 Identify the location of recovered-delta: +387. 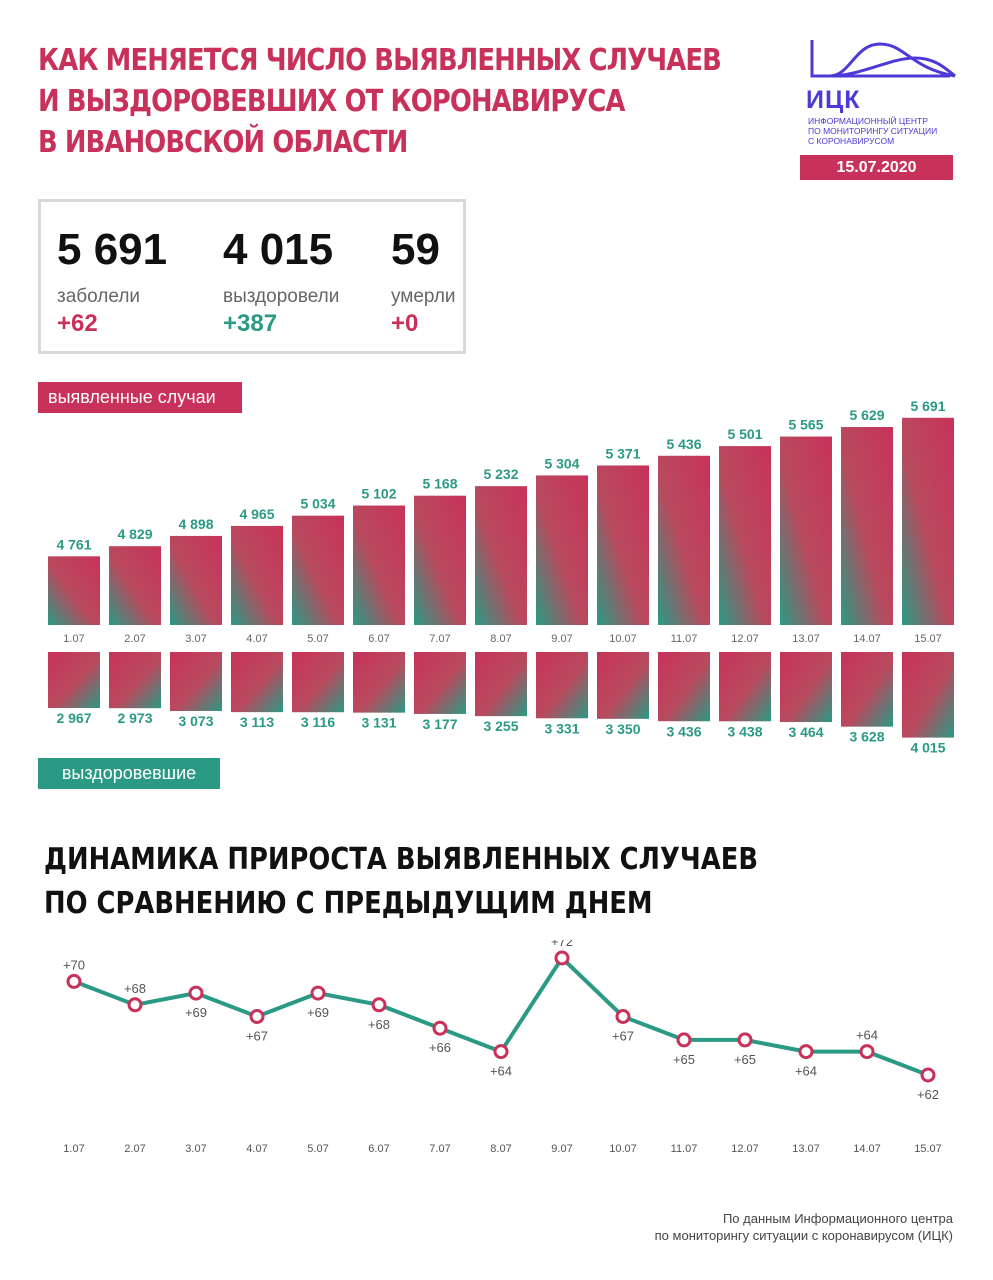
(250, 323).